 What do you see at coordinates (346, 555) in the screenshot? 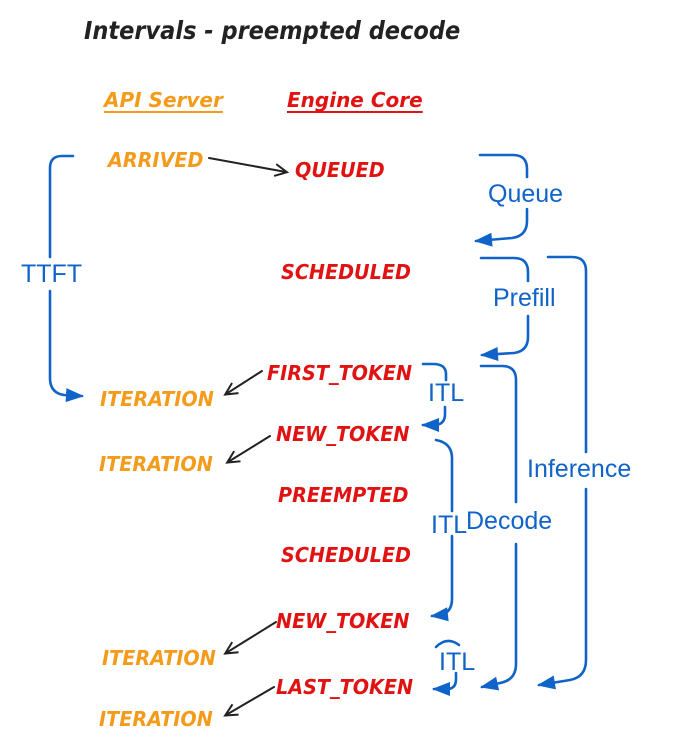
I see `event-scheduled-2: SCHEDULED` at bounding box center [346, 555].